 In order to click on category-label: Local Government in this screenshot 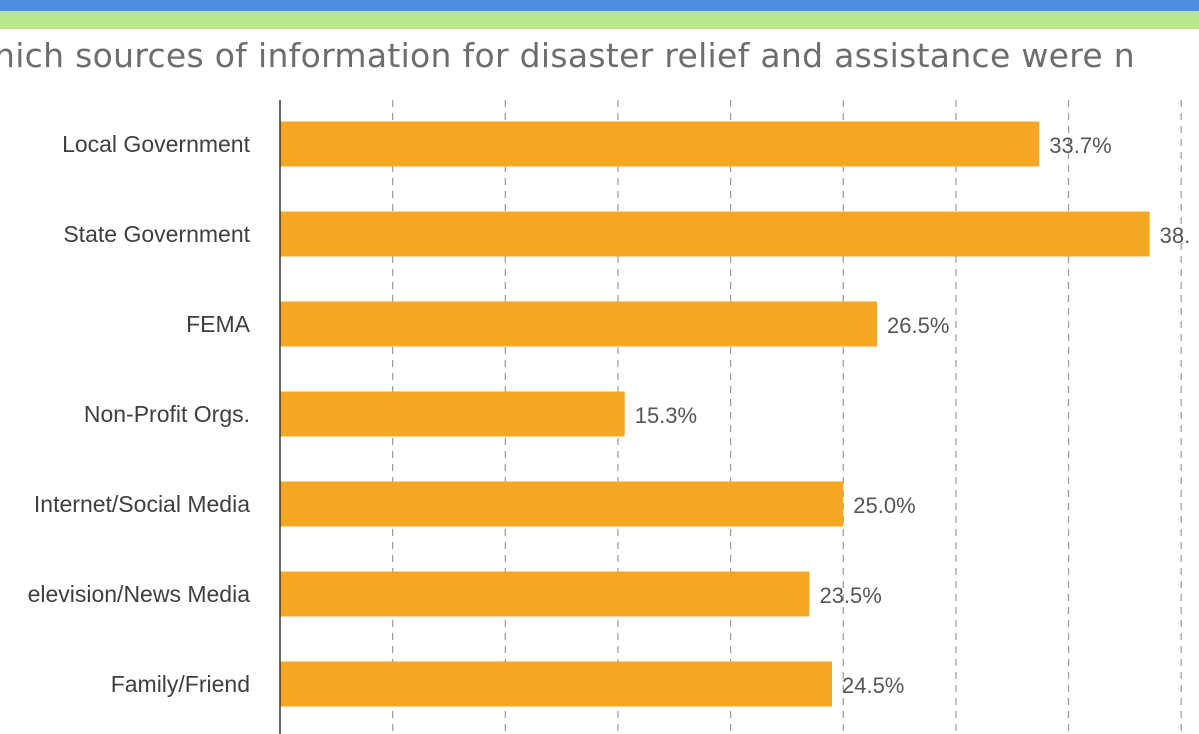, I will do `click(156, 144)`.